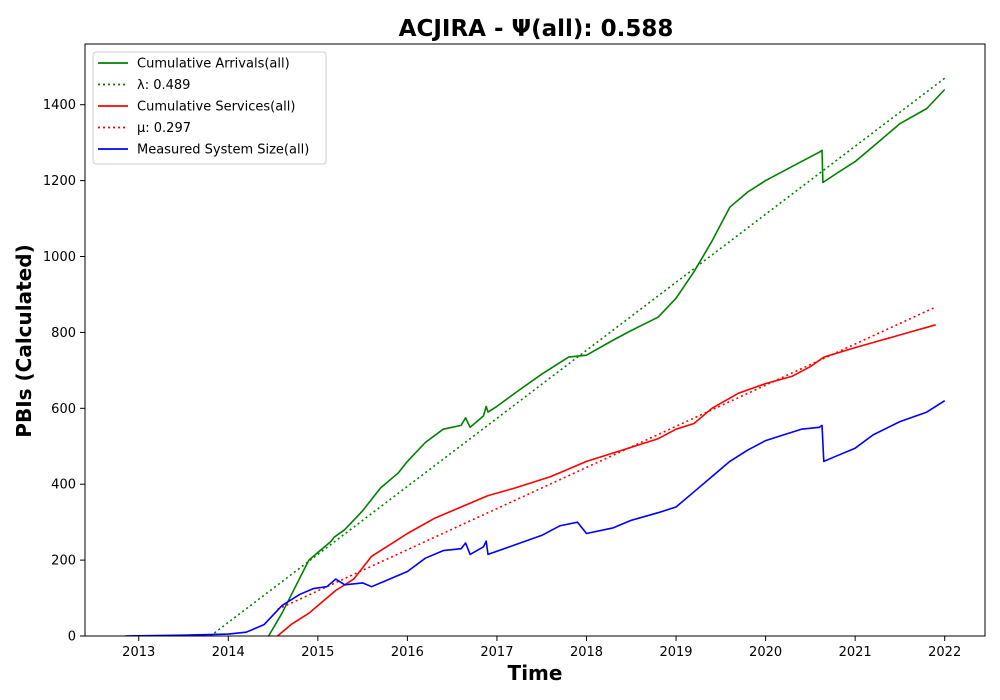  I want to click on x-tick-label: 2022, so click(944, 652).